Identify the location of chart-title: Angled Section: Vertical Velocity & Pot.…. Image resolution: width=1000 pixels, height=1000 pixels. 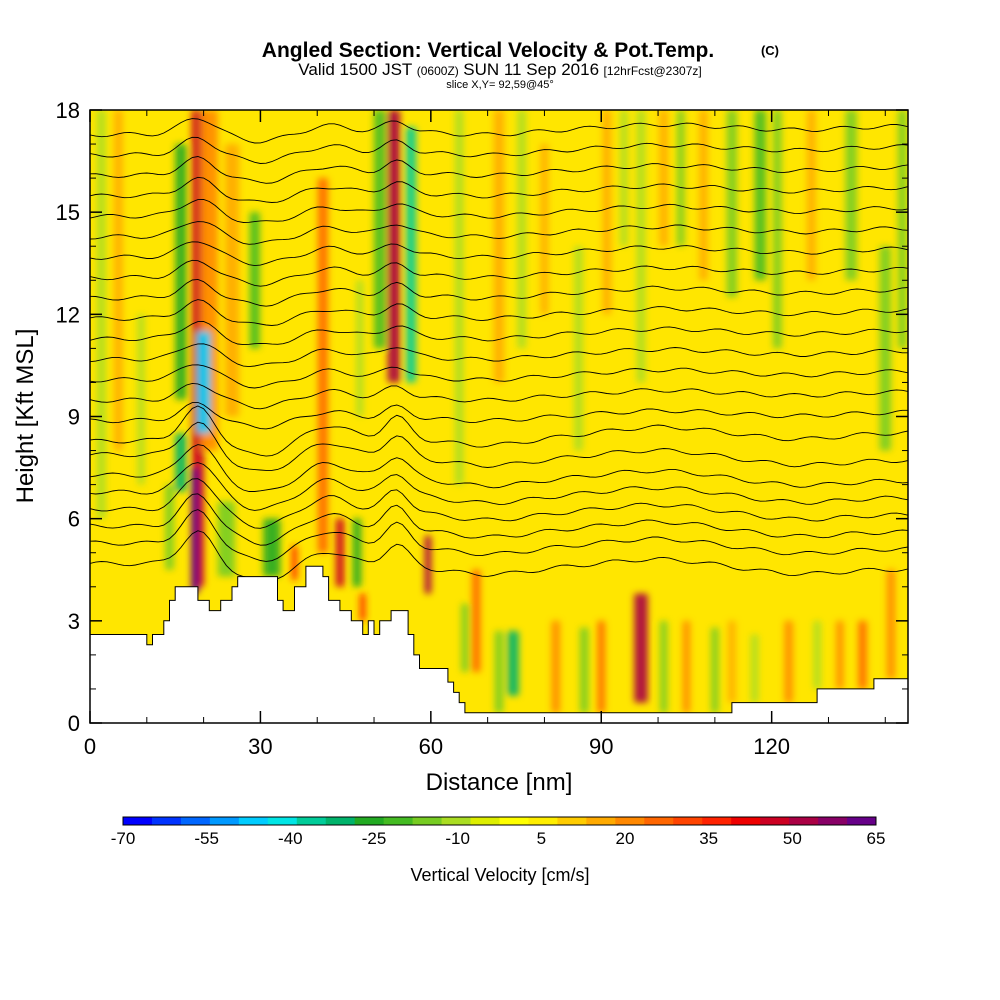
(488, 50).